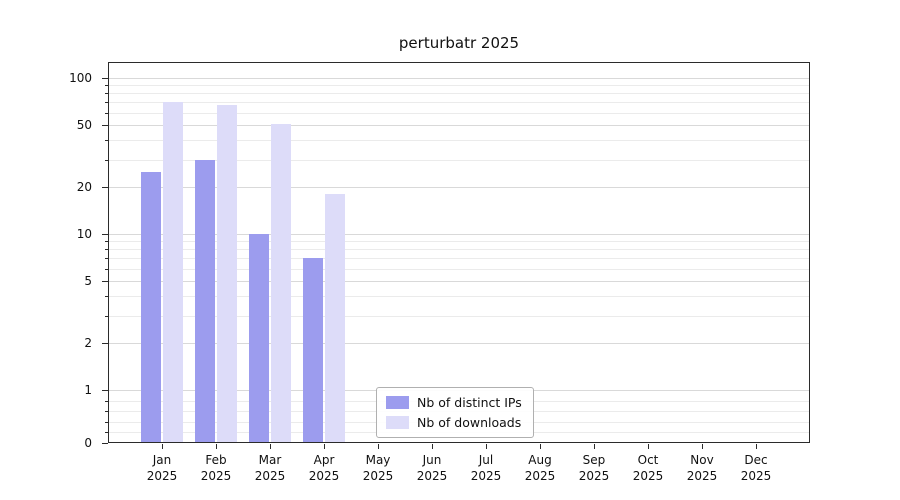  What do you see at coordinates (227, 274) in the screenshot?
I see `bar-nb-of-downloads-feb-2025` at bounding box center [227, 274].